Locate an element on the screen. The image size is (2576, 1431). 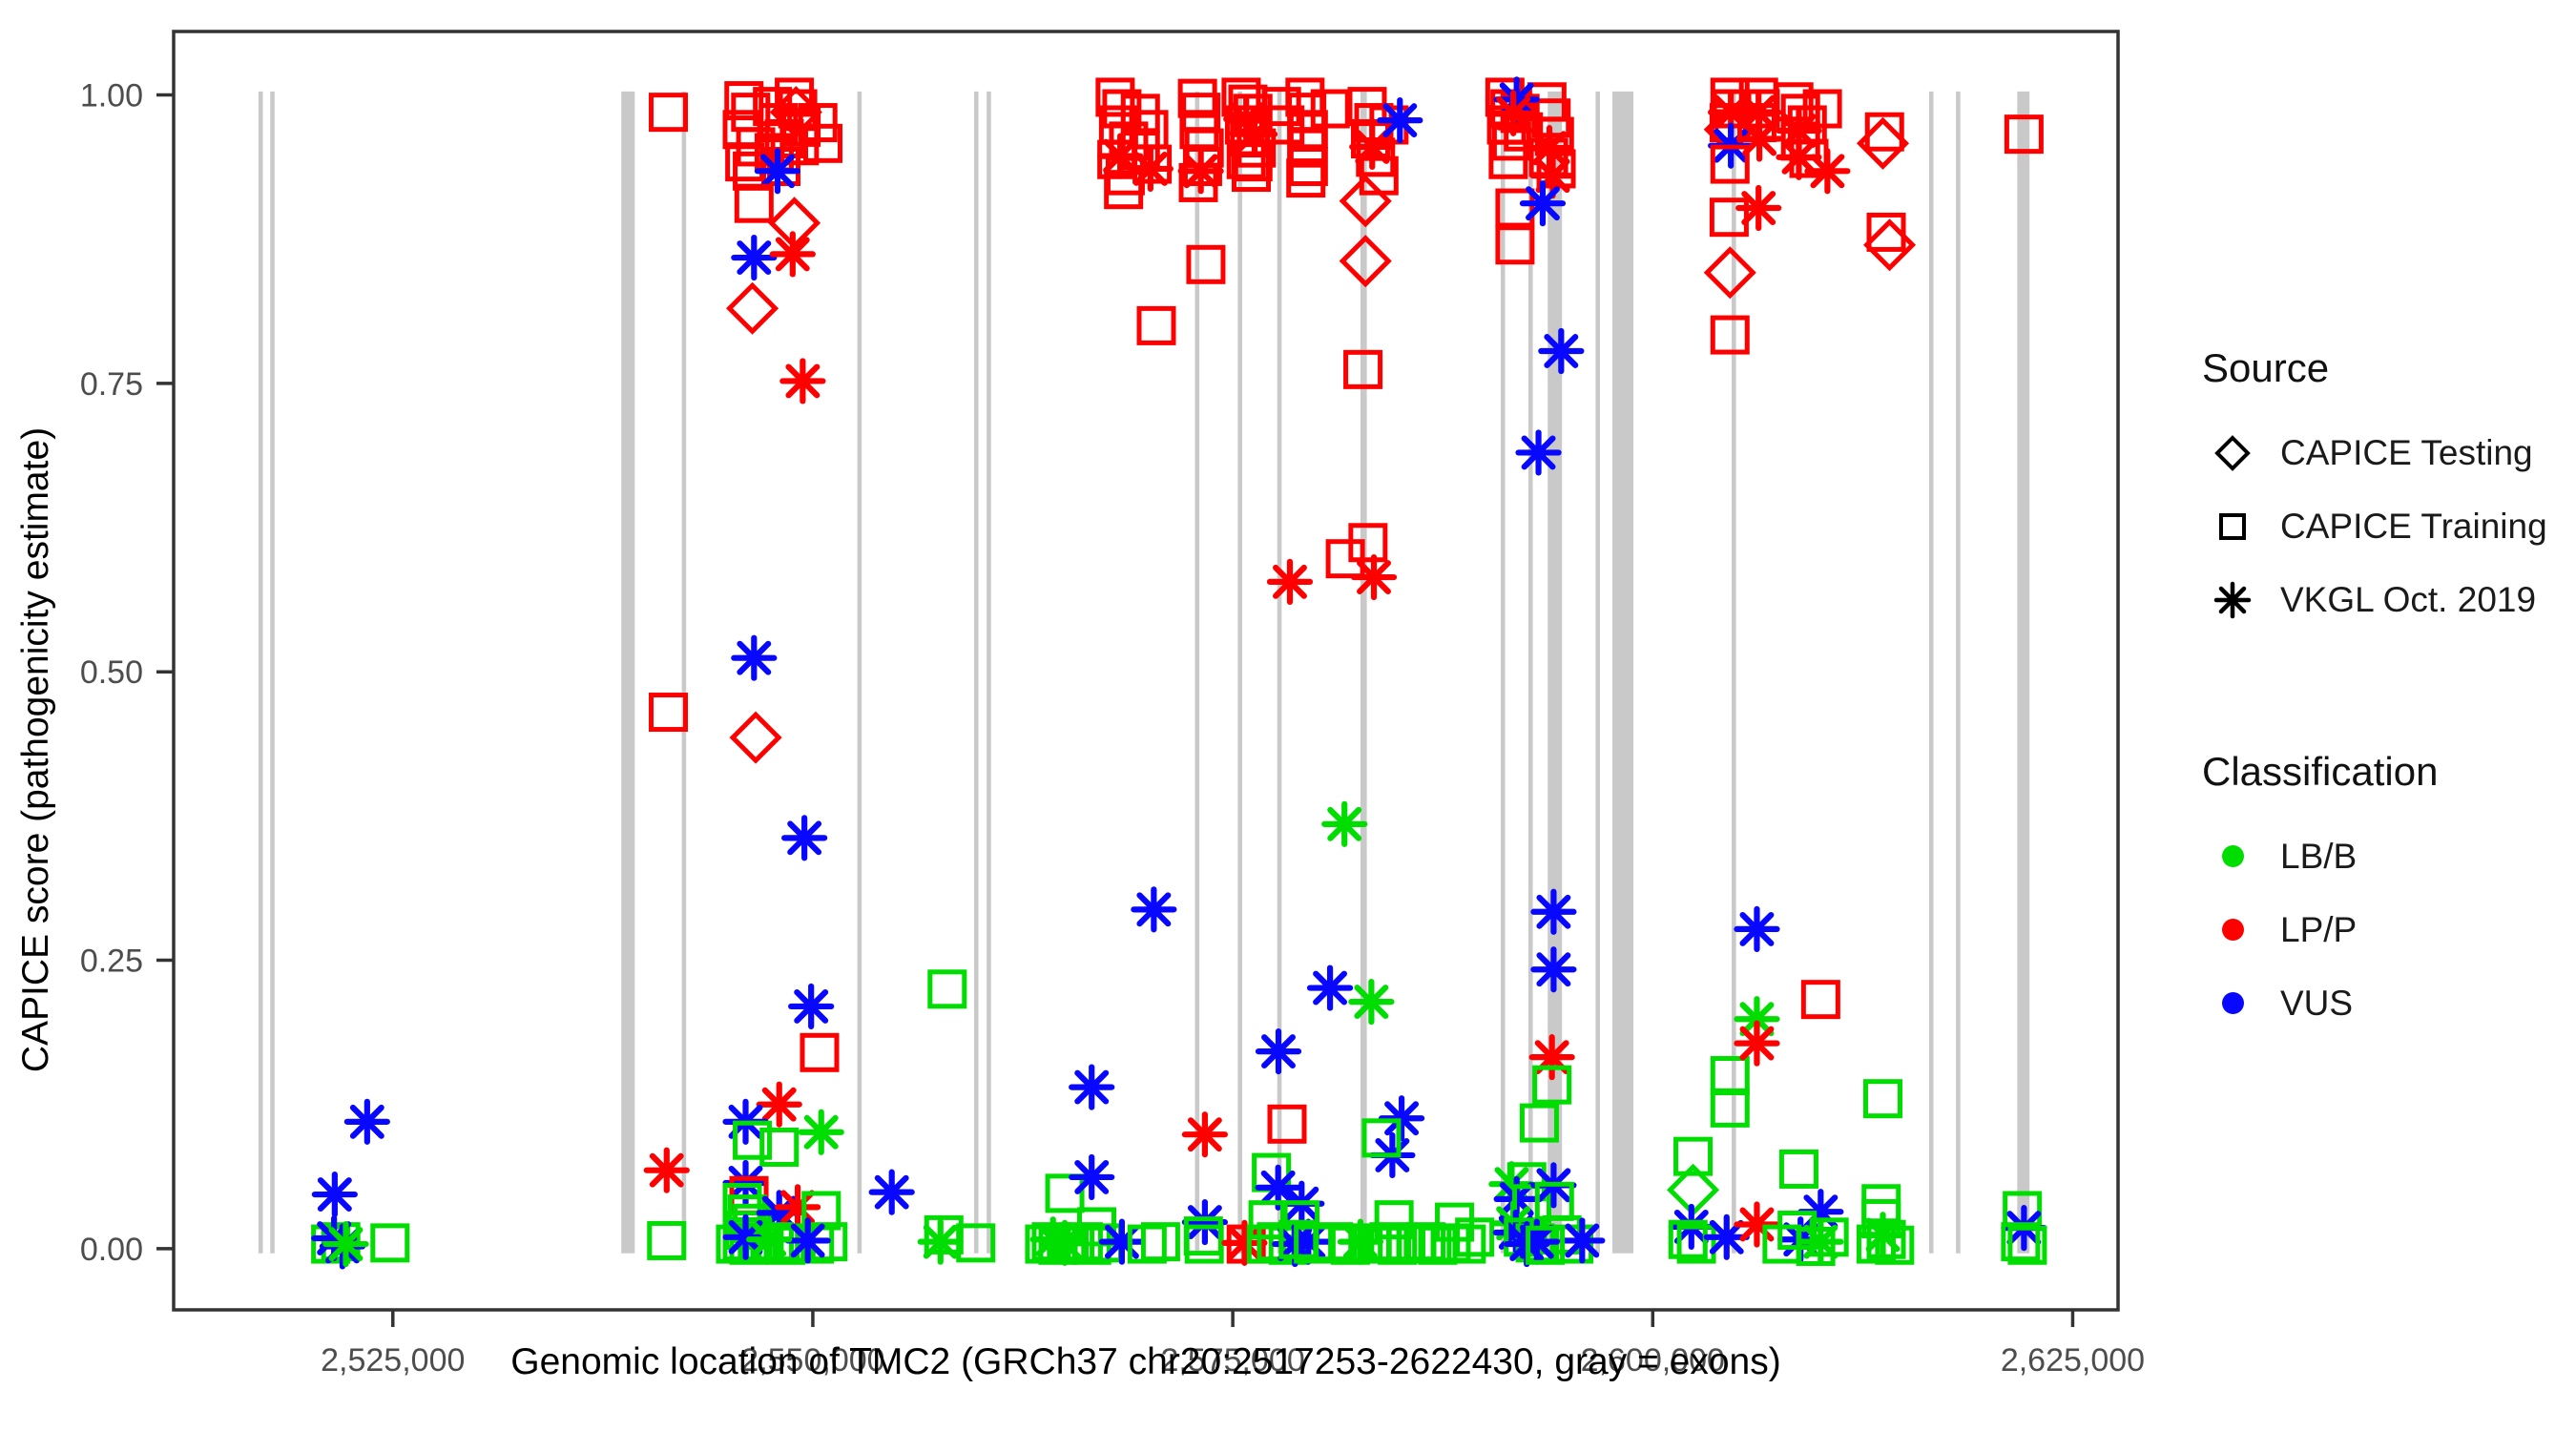
red-dot-icon is located at coordinates (2232, 930).